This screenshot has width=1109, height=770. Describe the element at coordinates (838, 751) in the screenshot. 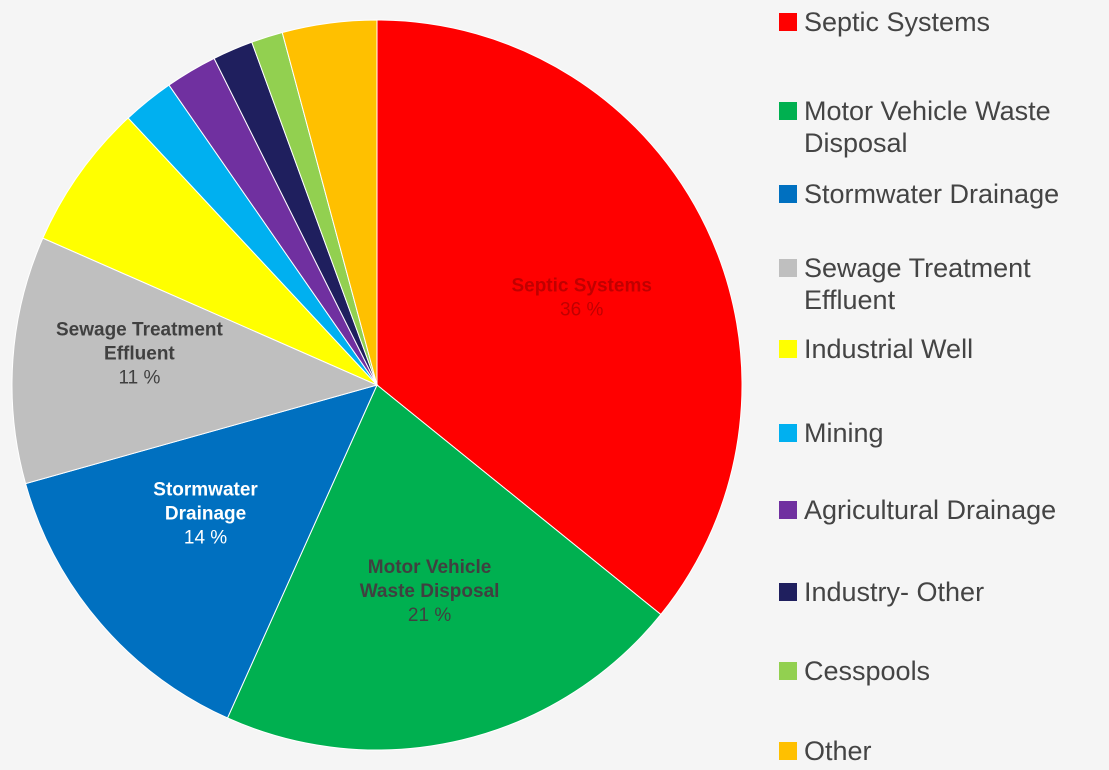

I see `legend-label: Other` at that location.